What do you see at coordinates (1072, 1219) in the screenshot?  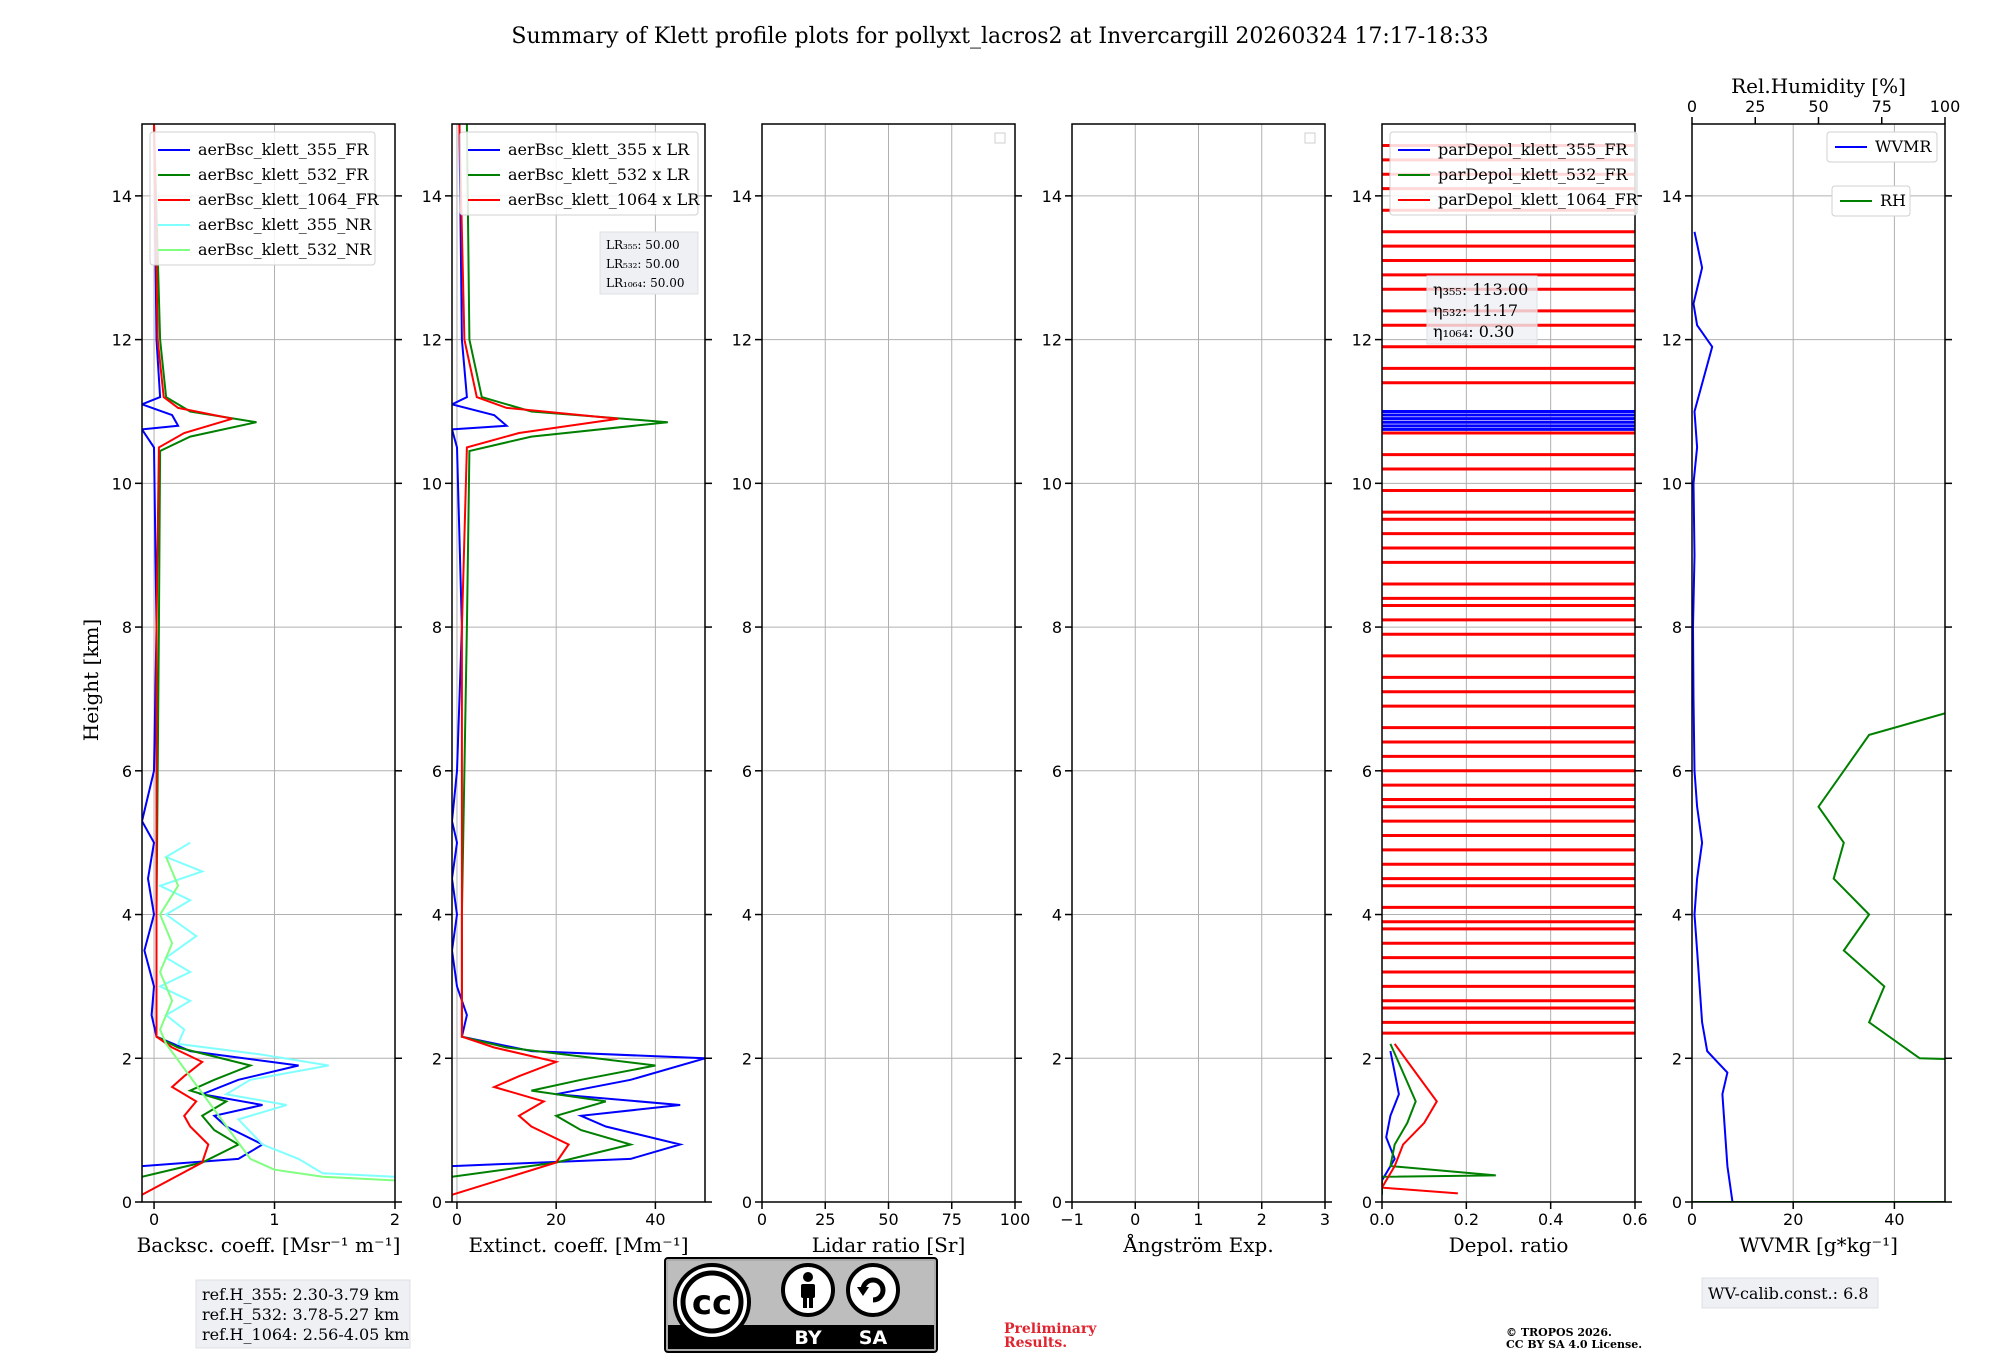 I see `x-tick-label: −1` at bounding box center [1072, 1219].